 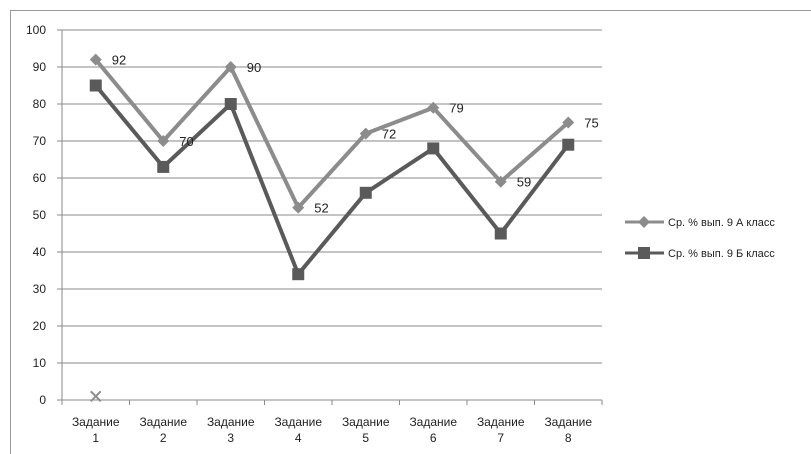 I want to click on x-tick-label-number: 4, so click(x=298, y=438).